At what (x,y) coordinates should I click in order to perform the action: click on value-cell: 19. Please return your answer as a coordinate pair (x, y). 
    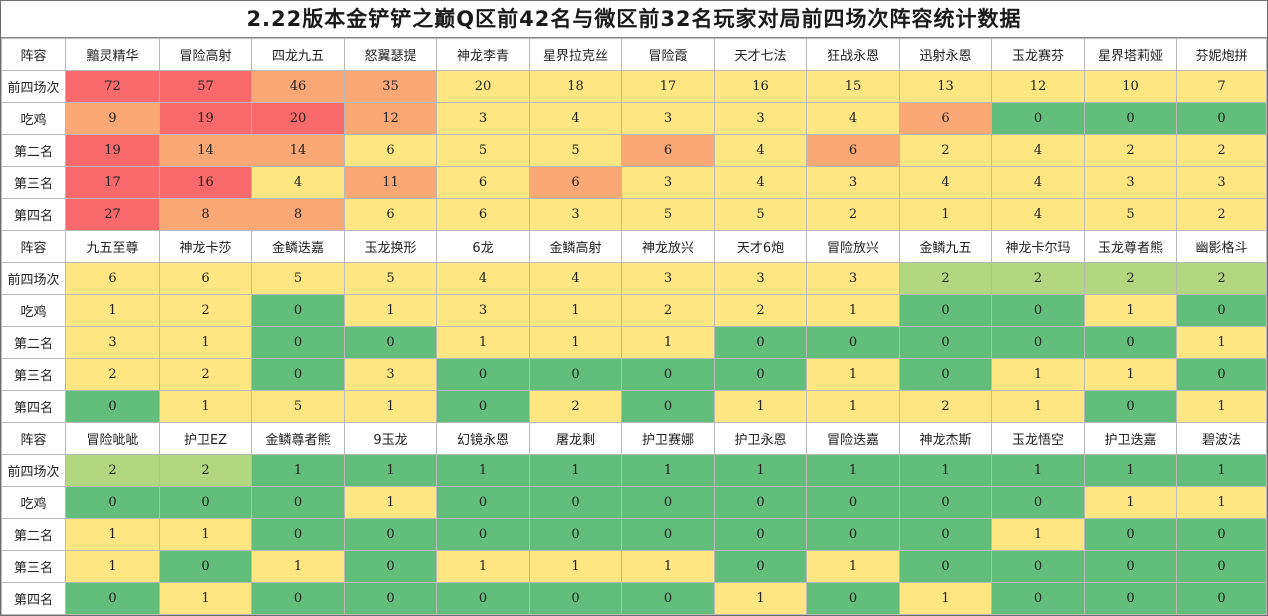
    Looking at the image, I should click on (112, 150).